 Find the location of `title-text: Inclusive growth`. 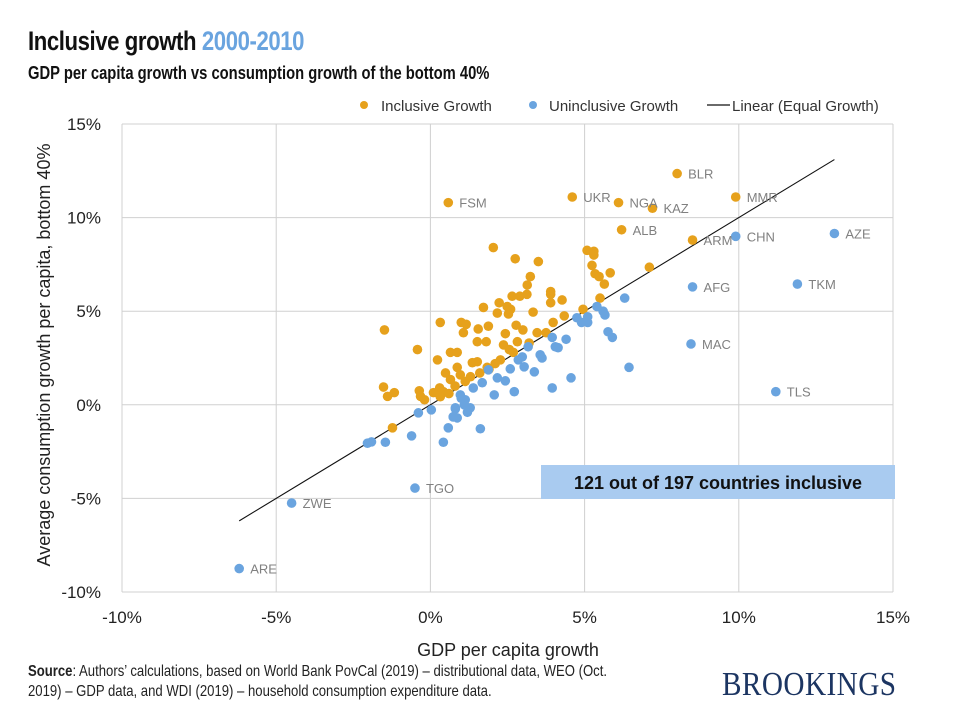

title-text: Inclusive growth is located at coordinates (112, 41).